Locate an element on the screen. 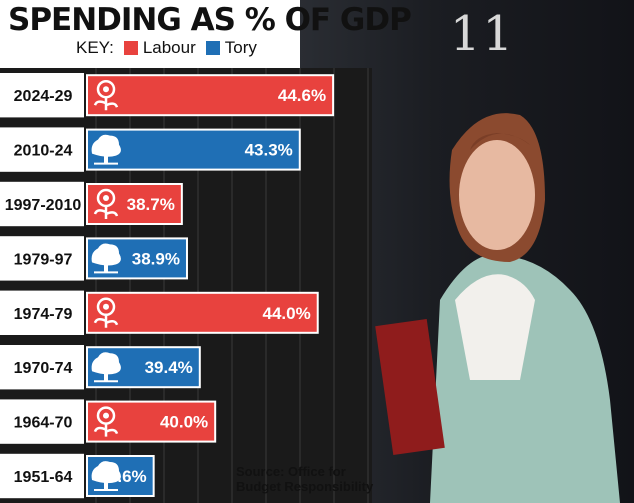 The width and height of the screenshot is (634, 503). party-icons is located at coordinates (106, 285).